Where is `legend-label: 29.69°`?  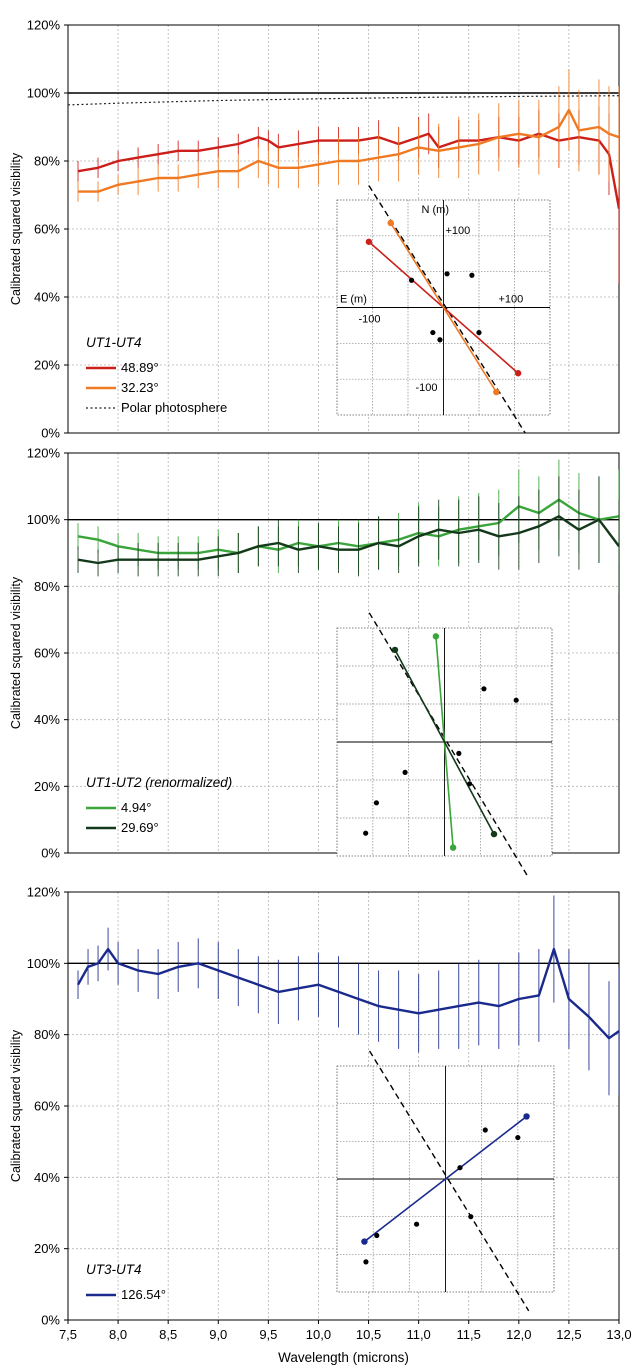 legend-label: 29.69° is located at coordinates (140, 827).